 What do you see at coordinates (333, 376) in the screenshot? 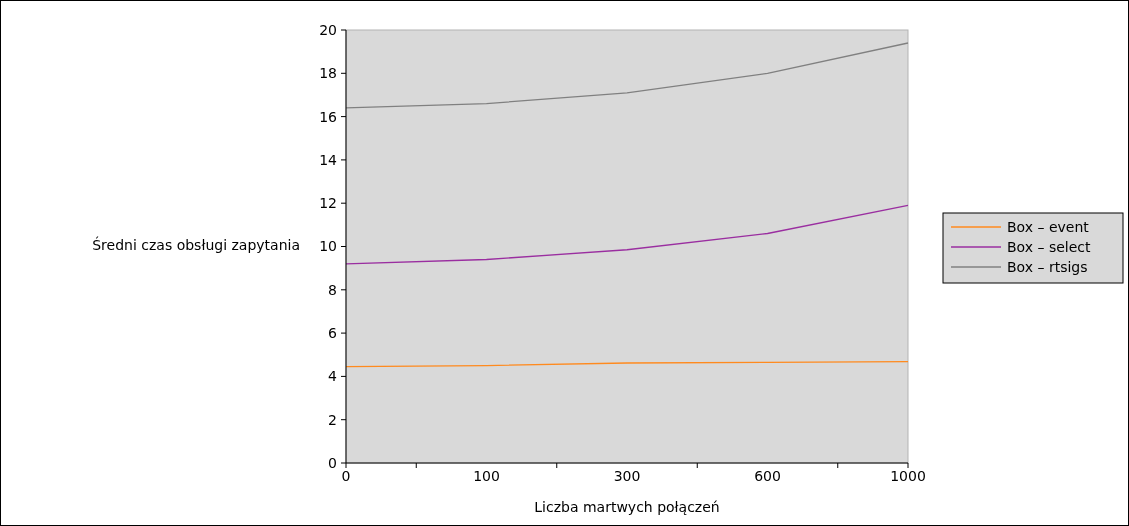
I see `y-tick-label: 4` at bounding box center [333, 376].